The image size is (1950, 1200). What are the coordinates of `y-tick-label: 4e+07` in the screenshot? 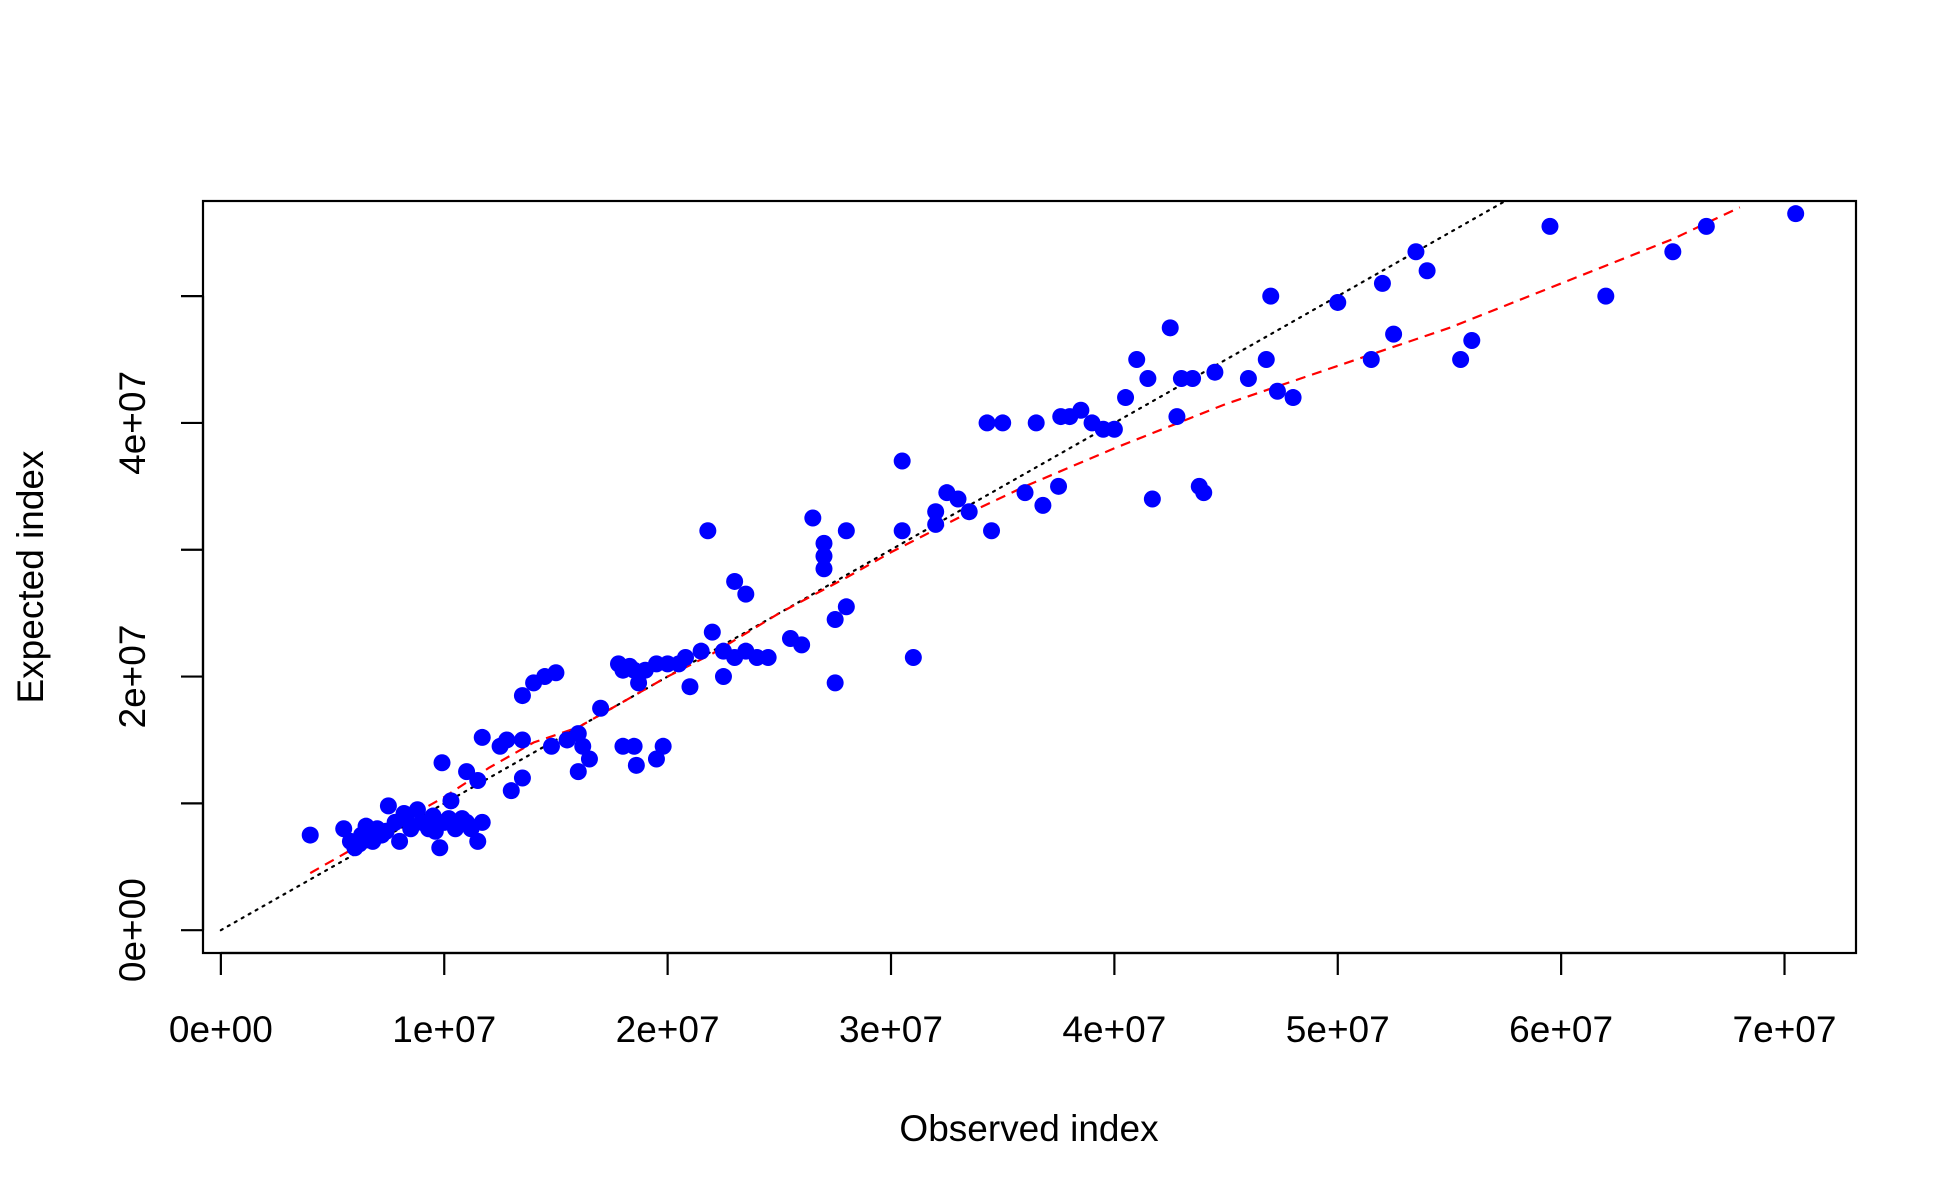 It's located at (132, 423).